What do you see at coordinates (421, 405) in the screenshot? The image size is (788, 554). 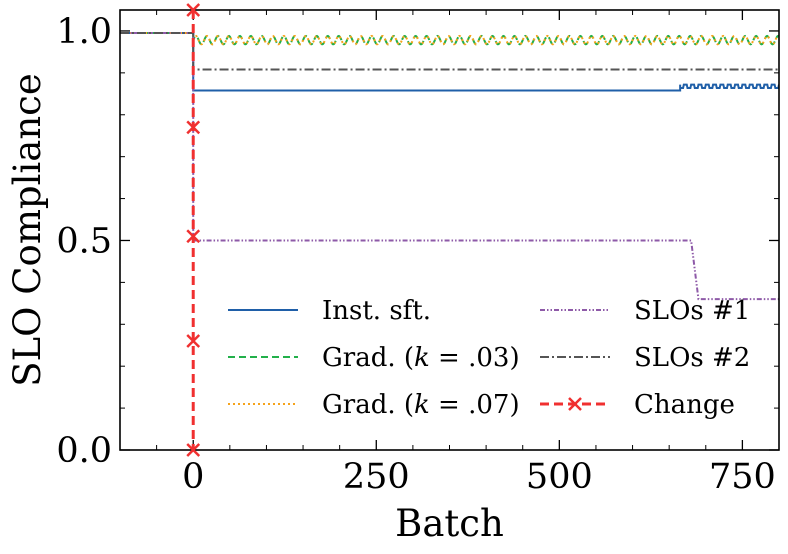 I see `legend-label: Grad. (k = .07)` at bounding box center [421, 405].